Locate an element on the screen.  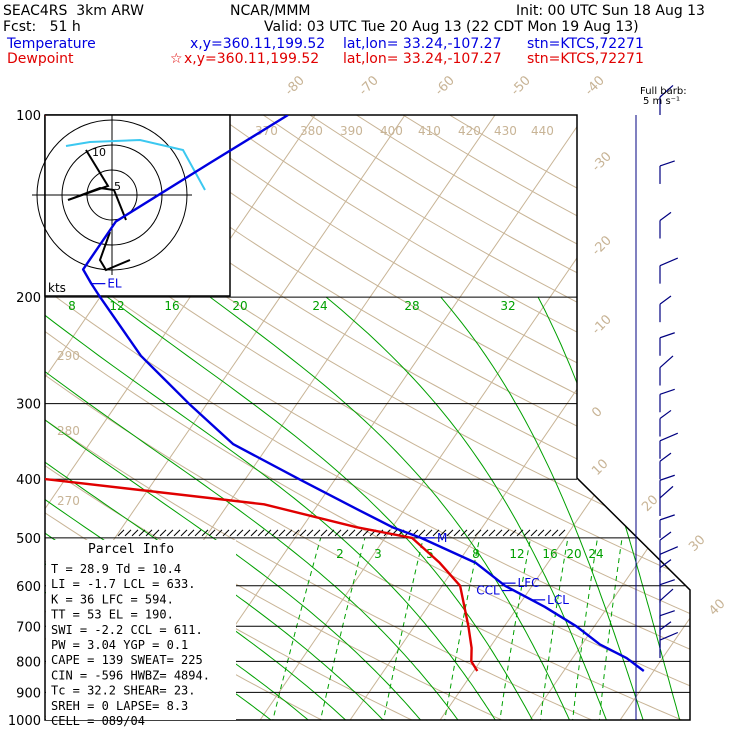
hodograph-box is located at coordinates (137, 205).